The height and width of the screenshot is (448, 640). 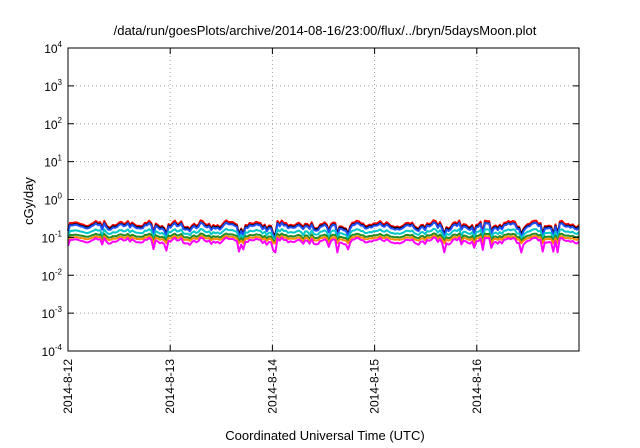 I want to click on x-tick-label: 2014-8-15, so click(x=375, y=386).